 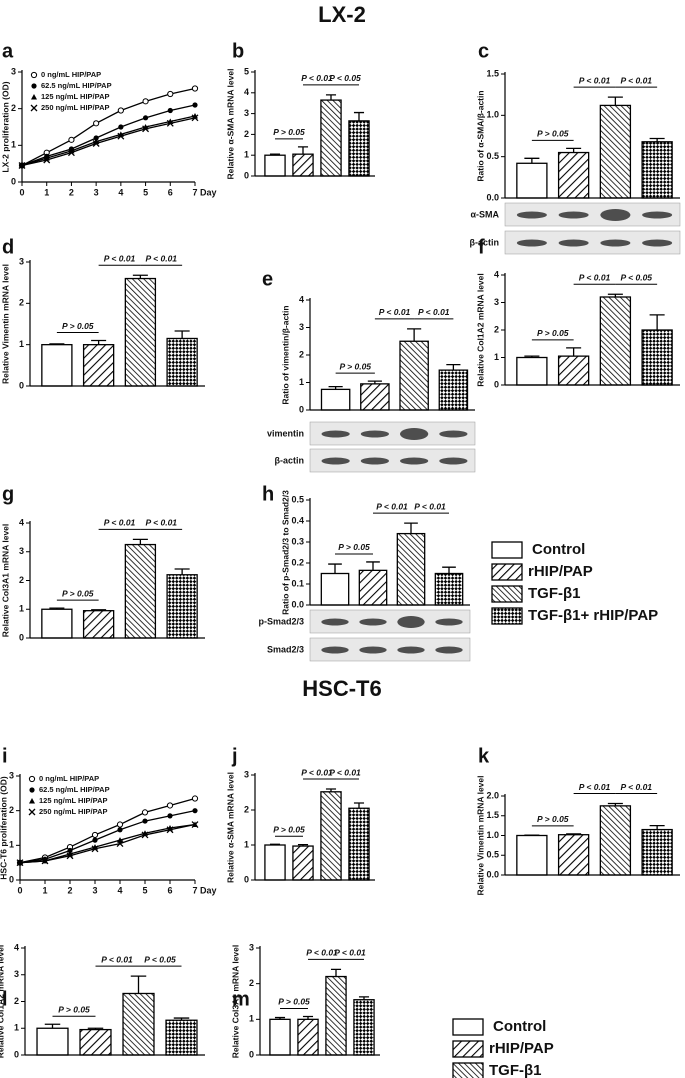 What do you see at coordinates (238, 51) in the screenshot?
I see `panel-letter: b` at bounding box center [238, 51].